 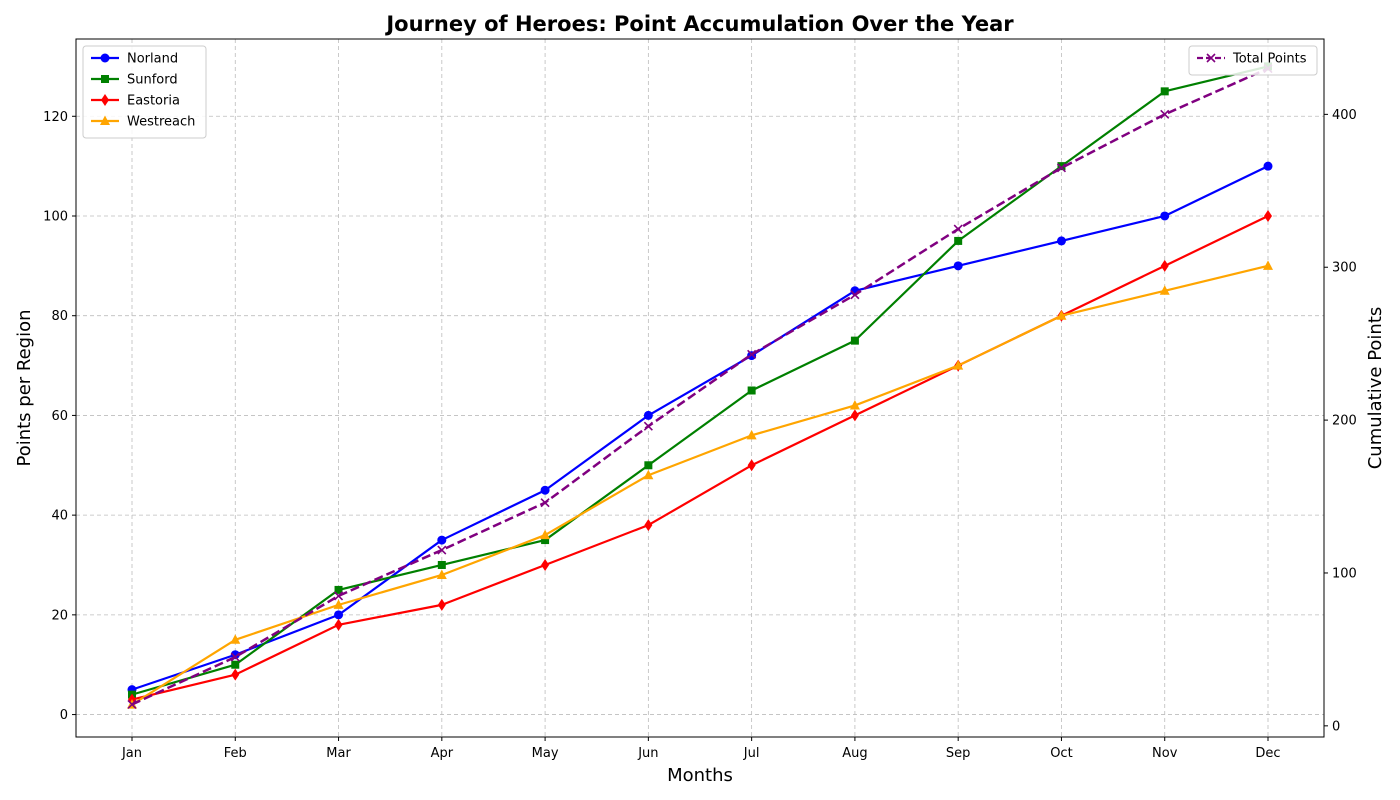 What do you see at coordinates (152, 80) in the screenshot?
I see `legend-label: Sunford` at bounding box center [152, 80].